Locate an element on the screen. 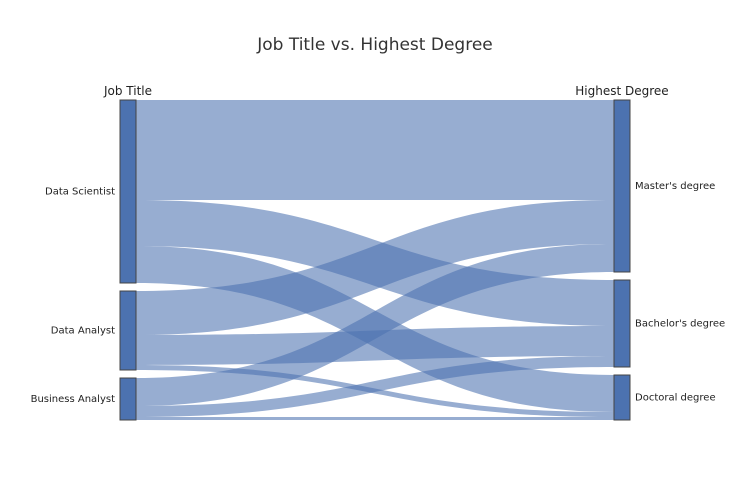  node-label-data-analyst: Data Analyst is located at coordinates (83, 331).